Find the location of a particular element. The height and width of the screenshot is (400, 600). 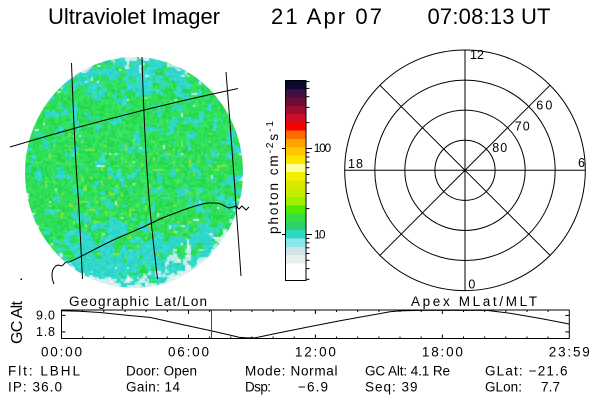

svg-text: Ultraviolet Imager is located at coordinates (134, 16).